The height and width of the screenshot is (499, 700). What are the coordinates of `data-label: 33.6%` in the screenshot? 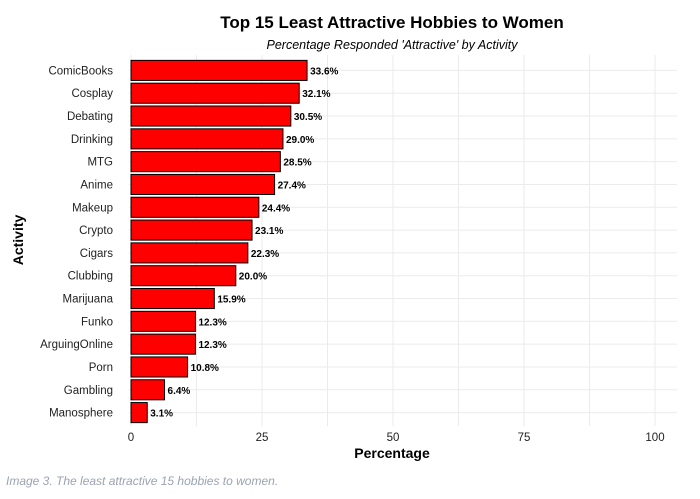 It's located at (324, 71).